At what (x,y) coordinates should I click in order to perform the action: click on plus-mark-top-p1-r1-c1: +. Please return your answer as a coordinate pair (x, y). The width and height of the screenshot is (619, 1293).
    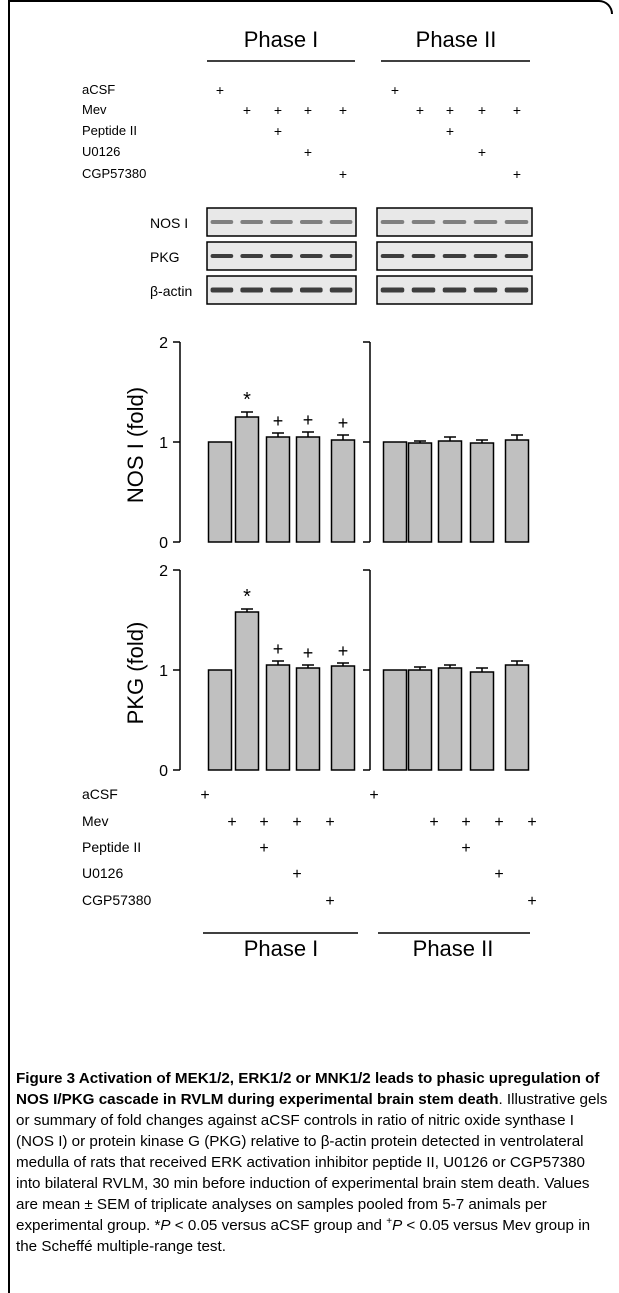
    Looking at the image, I should click on (247, 110).